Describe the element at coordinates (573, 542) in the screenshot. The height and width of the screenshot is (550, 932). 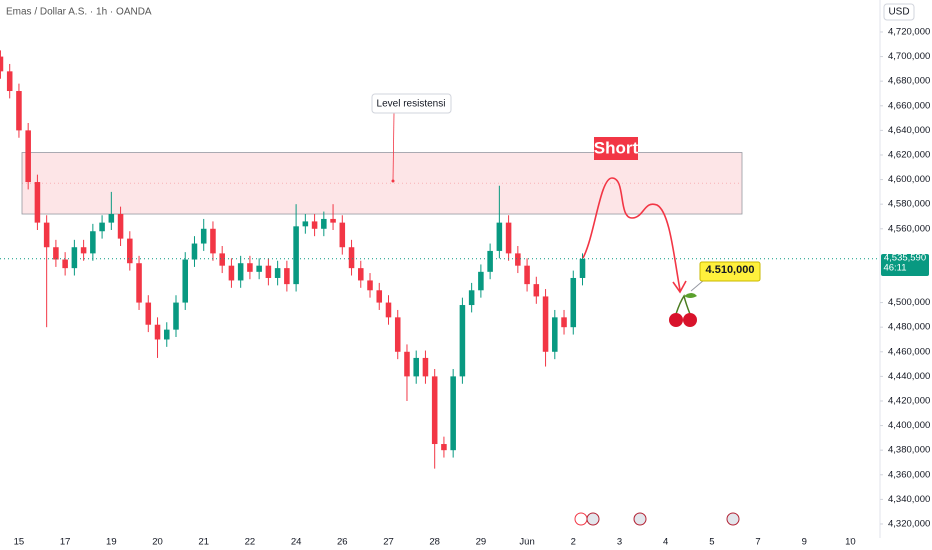
I see `x-tick-label: 2` at that location.